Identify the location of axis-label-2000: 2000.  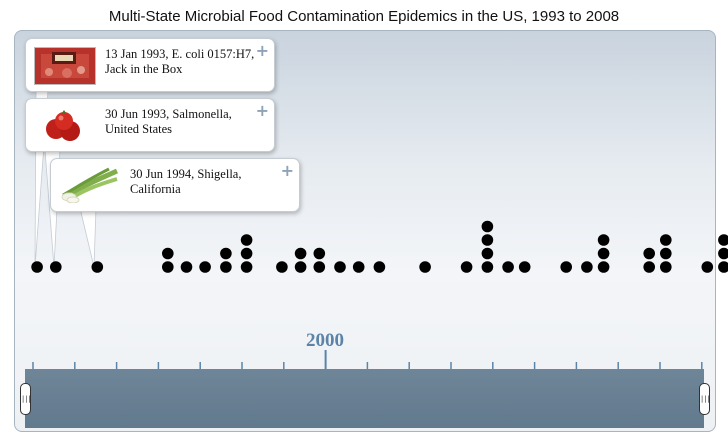
(325, 340).